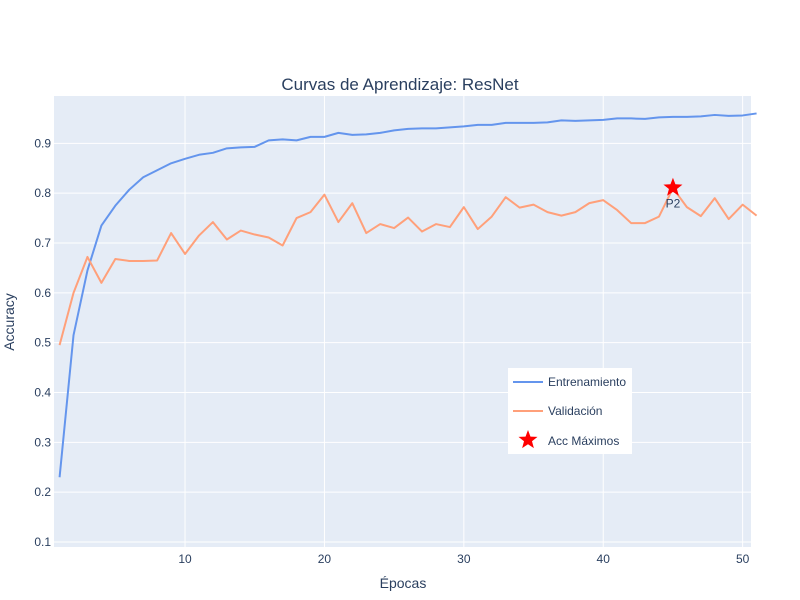 The image size is (800, 600). I want to click on legend-star-icon, so click(528, 439).